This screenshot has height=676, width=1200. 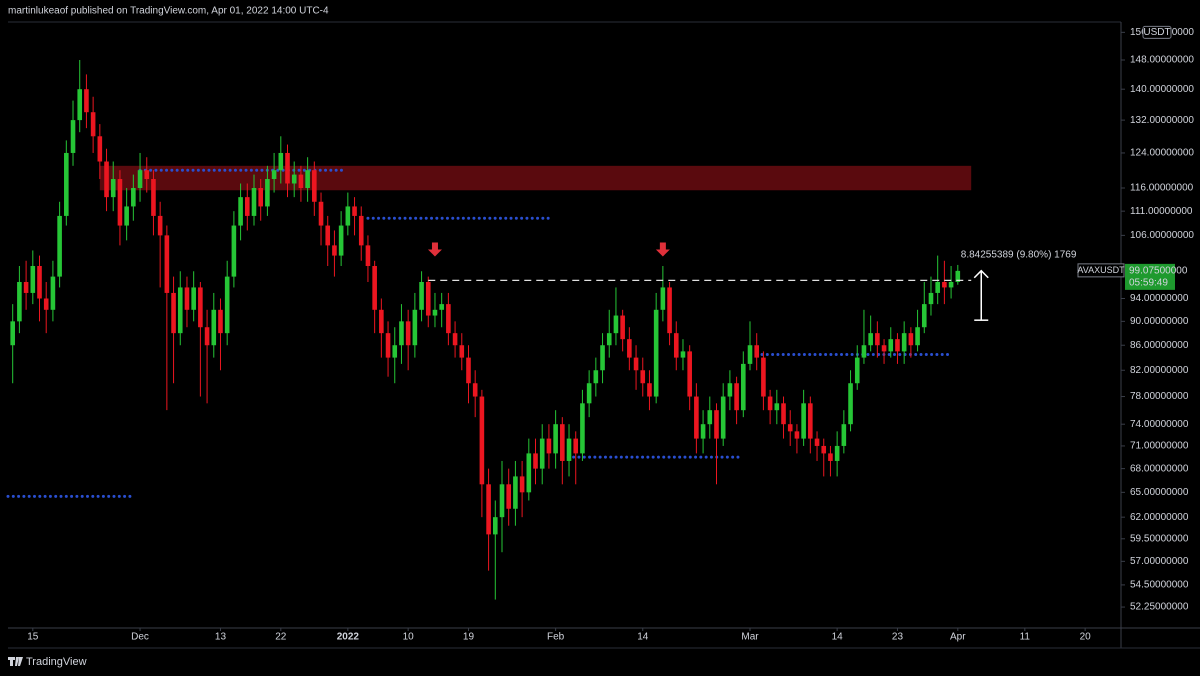 I want to click on y-tick-label: 62.00000000, so click(x=1159, y=517).